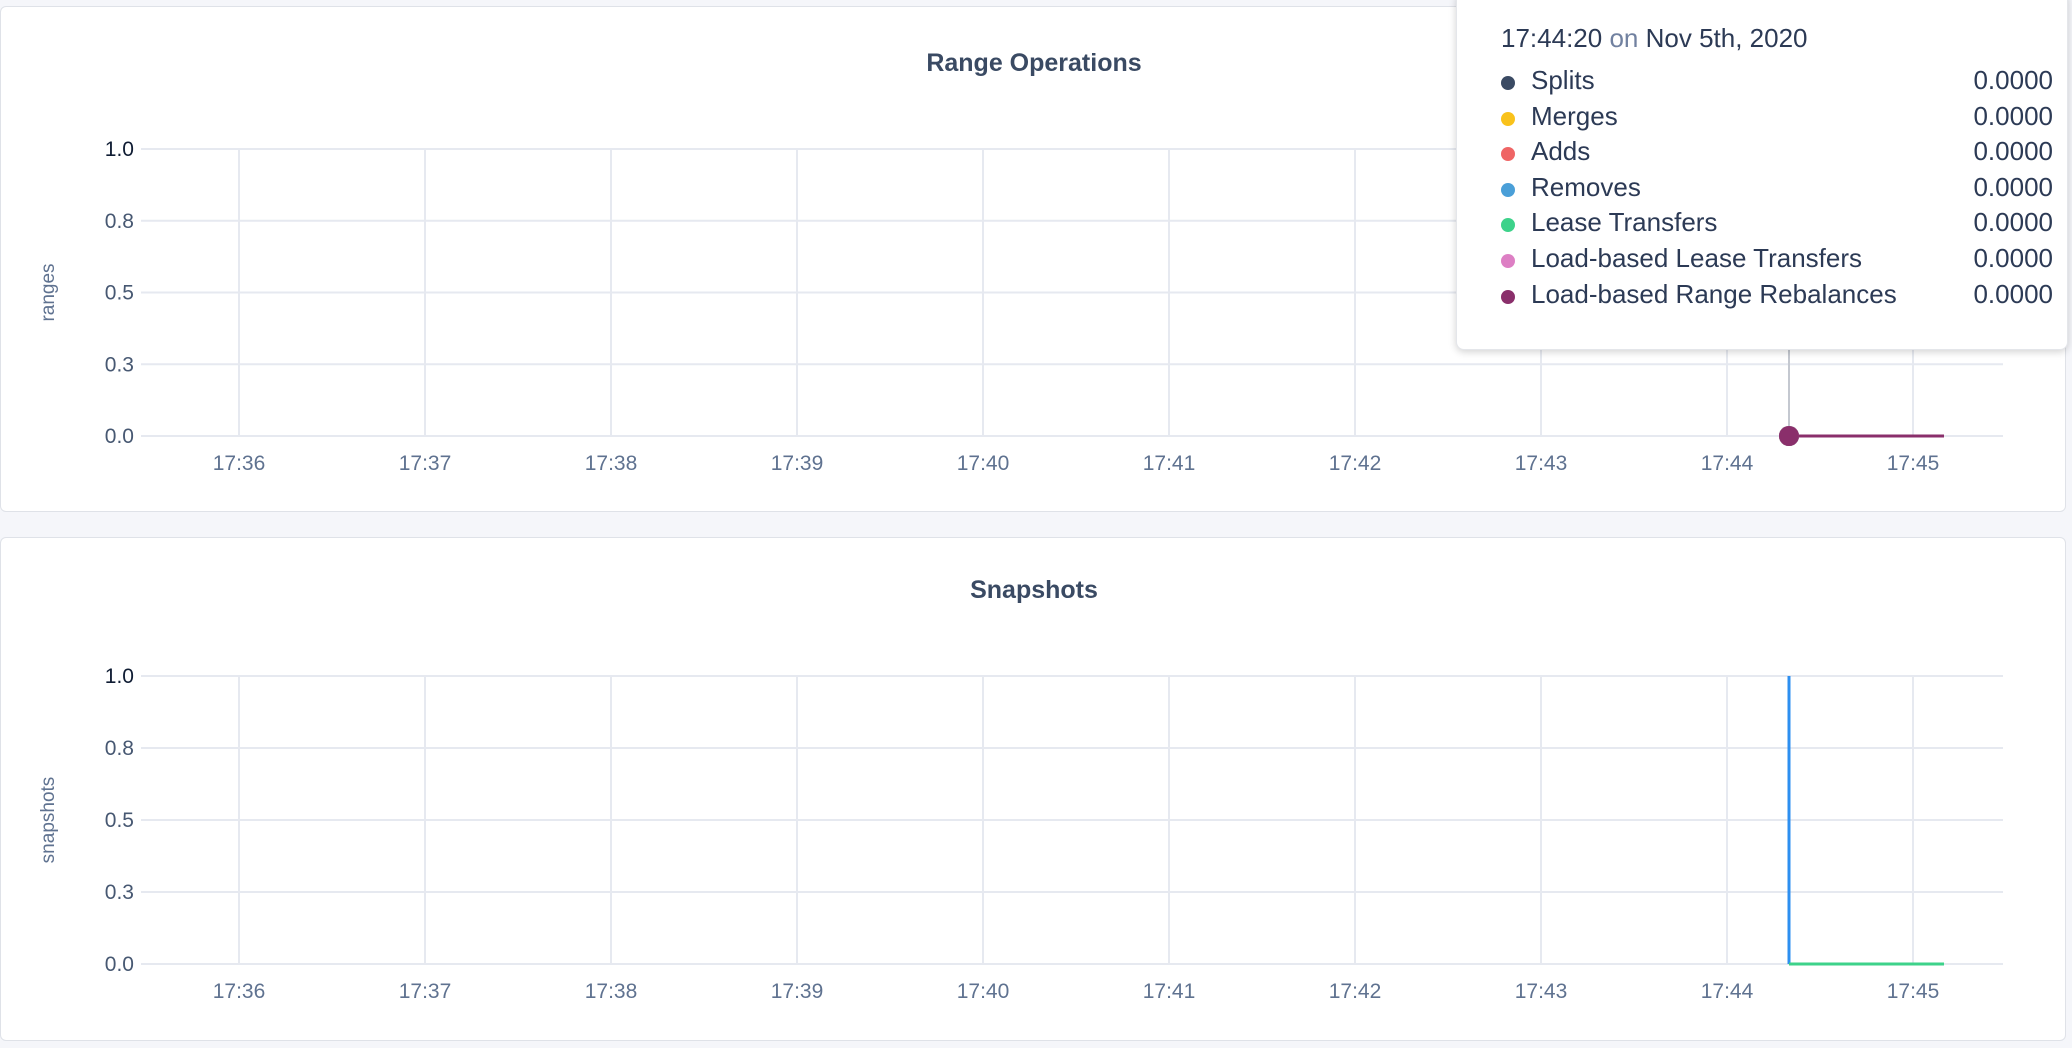  Describe the element at coordinates (1034, 590) in the screenshot. I see `chart-title: Snapshots` at that location.